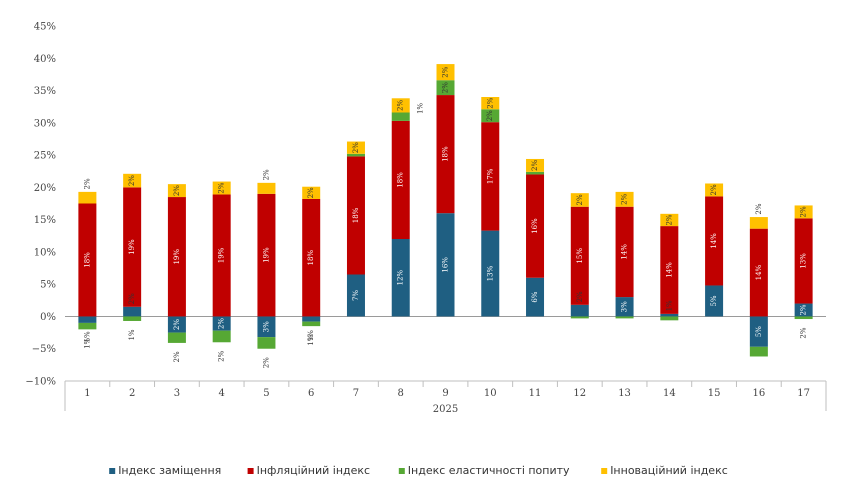  What do you see at coordinates (221, 393) in the screenshot?
I see `x-tick-label: 4` at bounding box center [221, 393].